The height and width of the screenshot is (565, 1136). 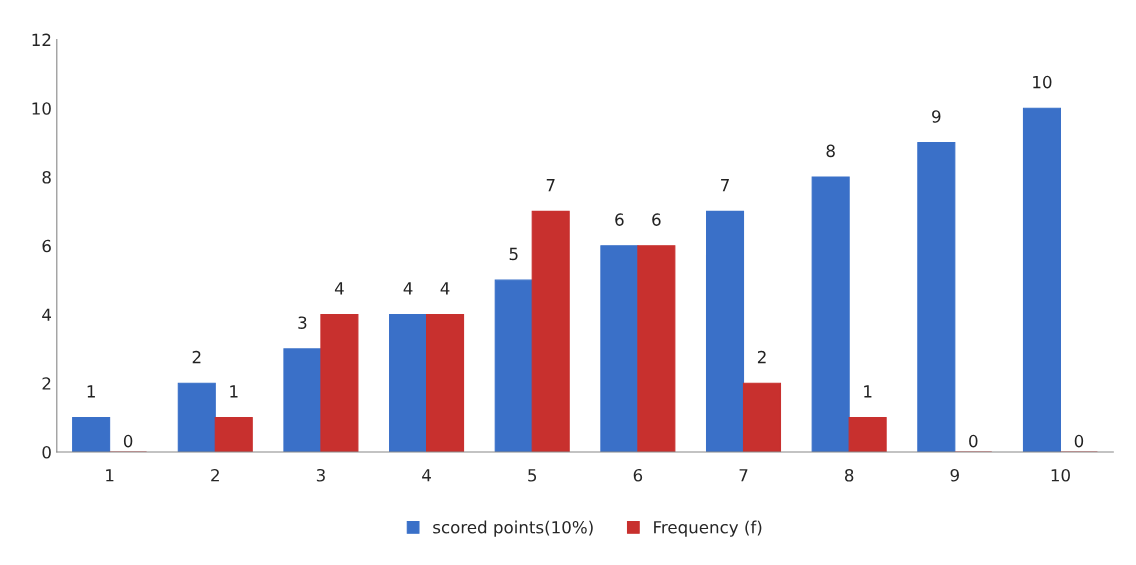 What do you see at coordinates (320, 475) in the screenshot?
I see `x-tick-label: 3` at bounding box center [320, 475].